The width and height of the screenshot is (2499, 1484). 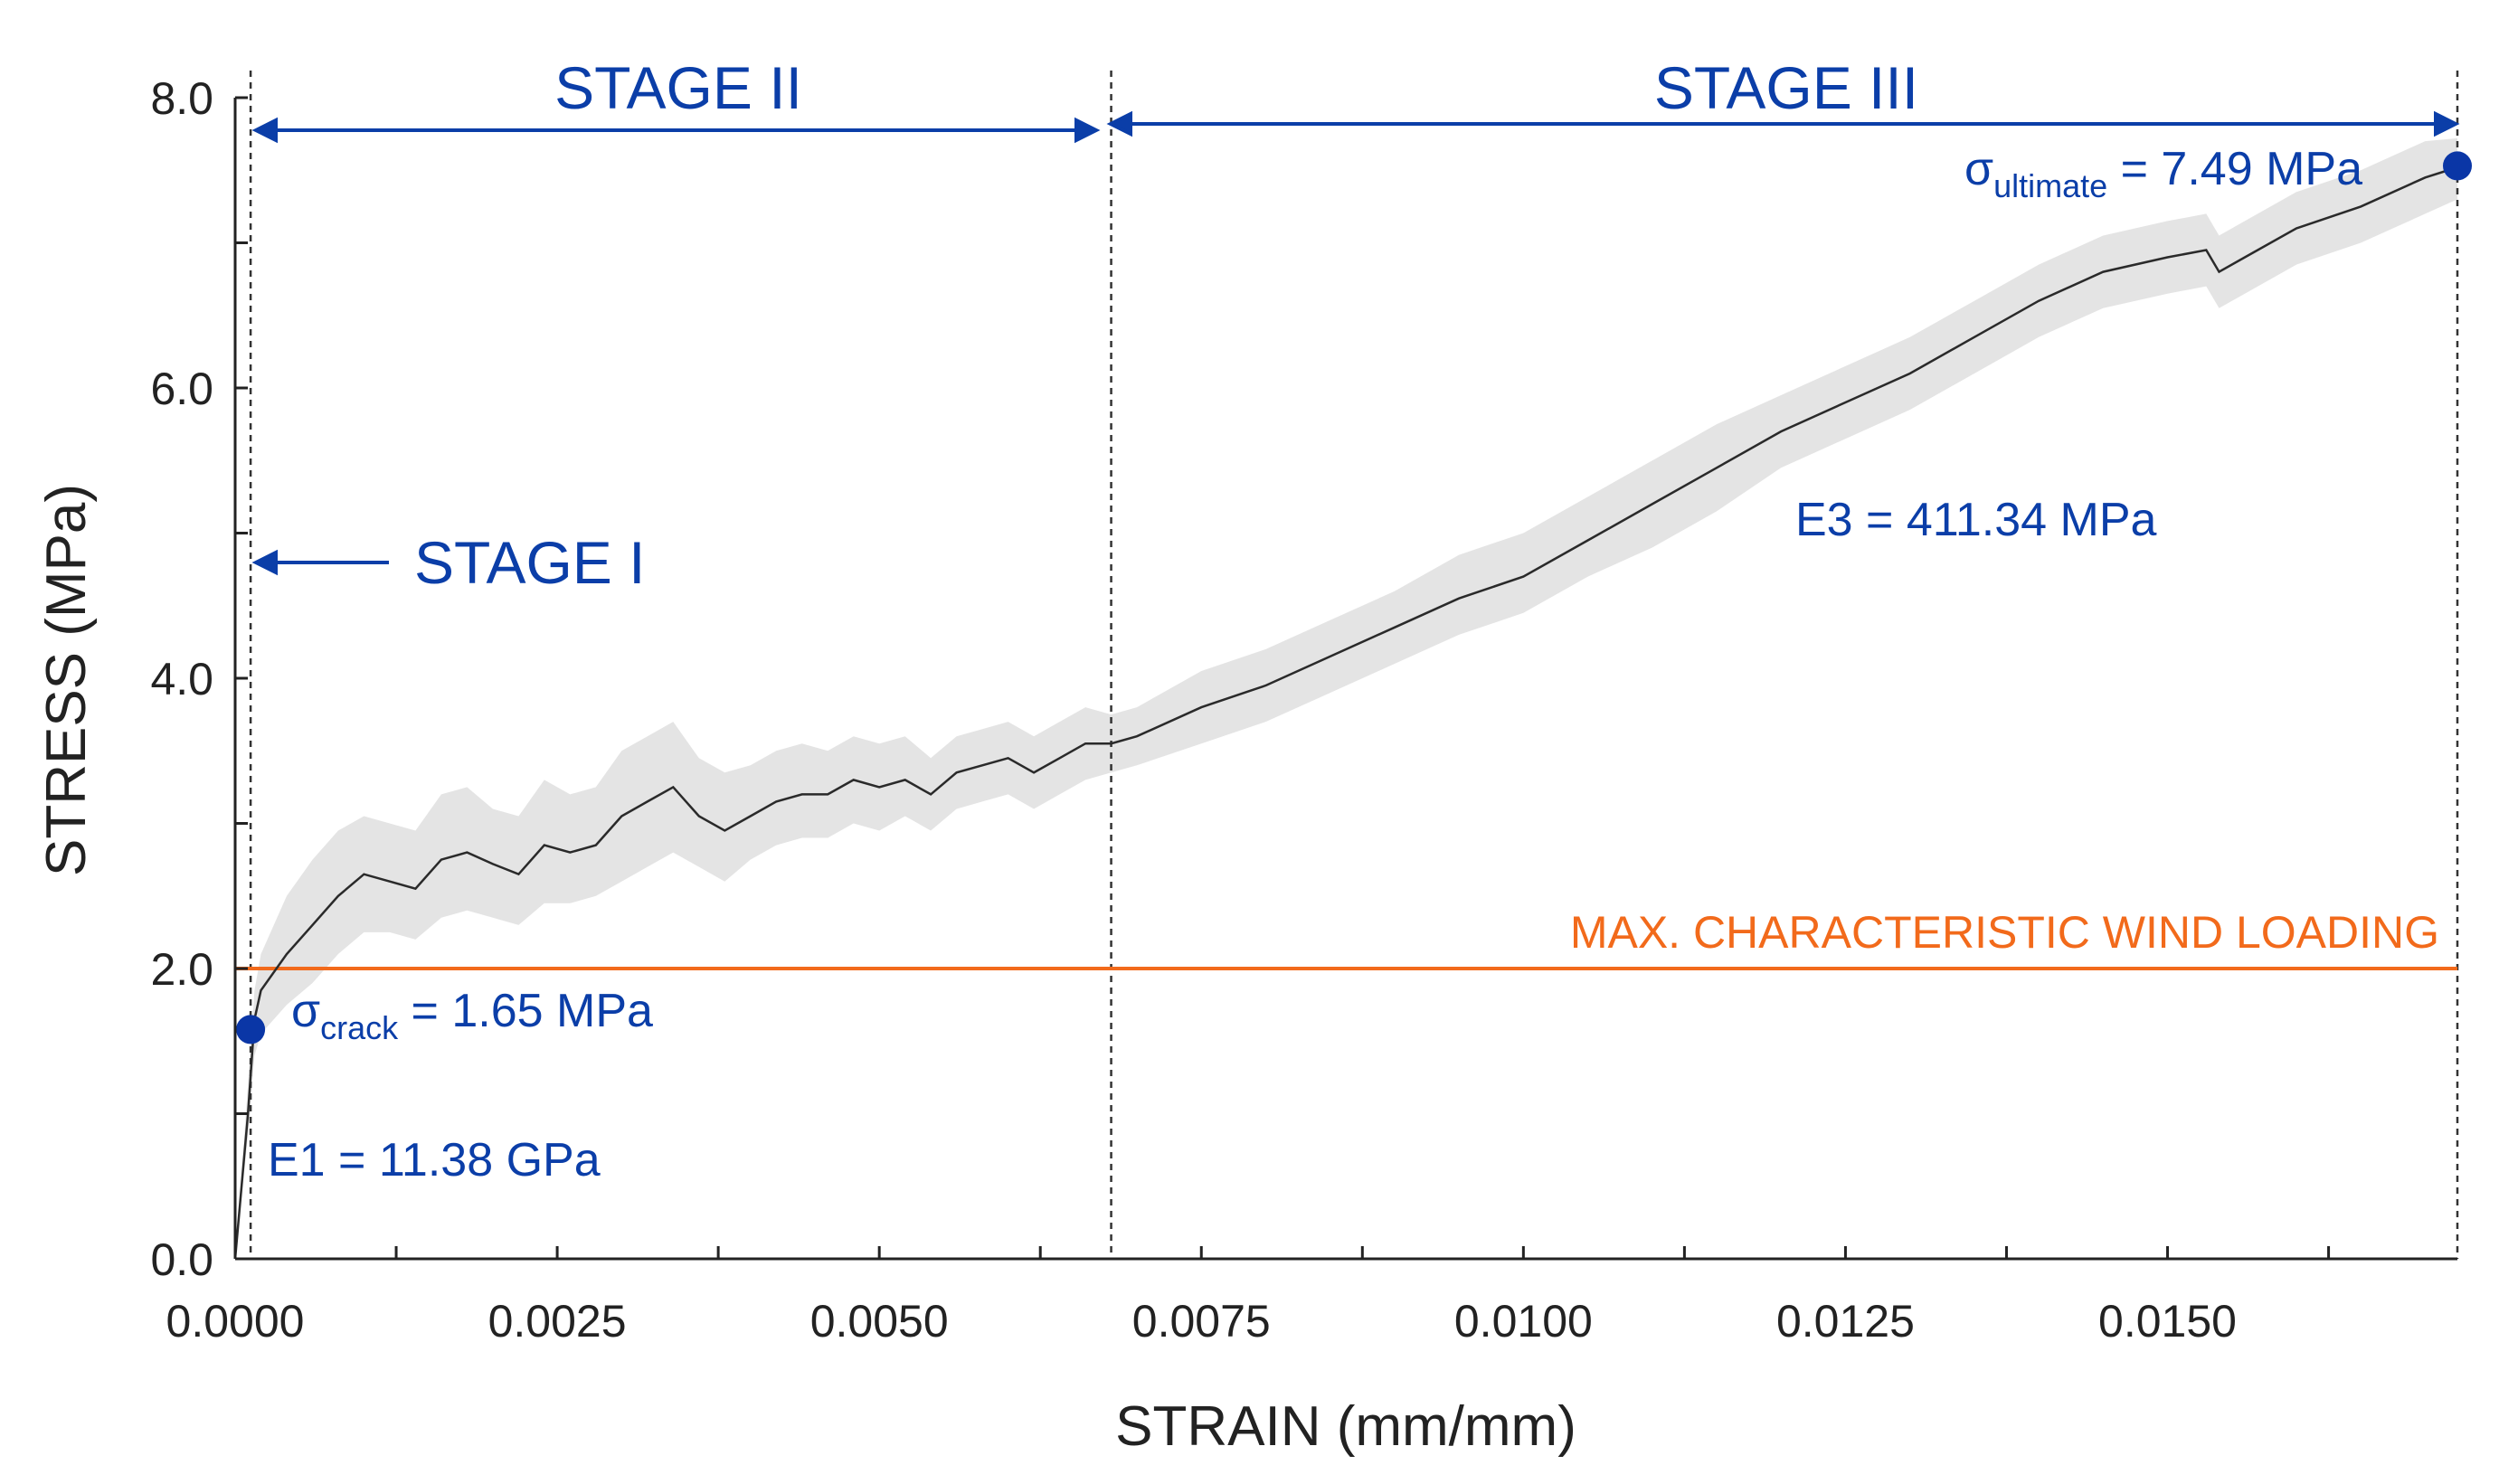 What do you see at coordinates (264, 562) in the screenshot?
I see `stage1-arrow-head` at bounding box center [264, 562].